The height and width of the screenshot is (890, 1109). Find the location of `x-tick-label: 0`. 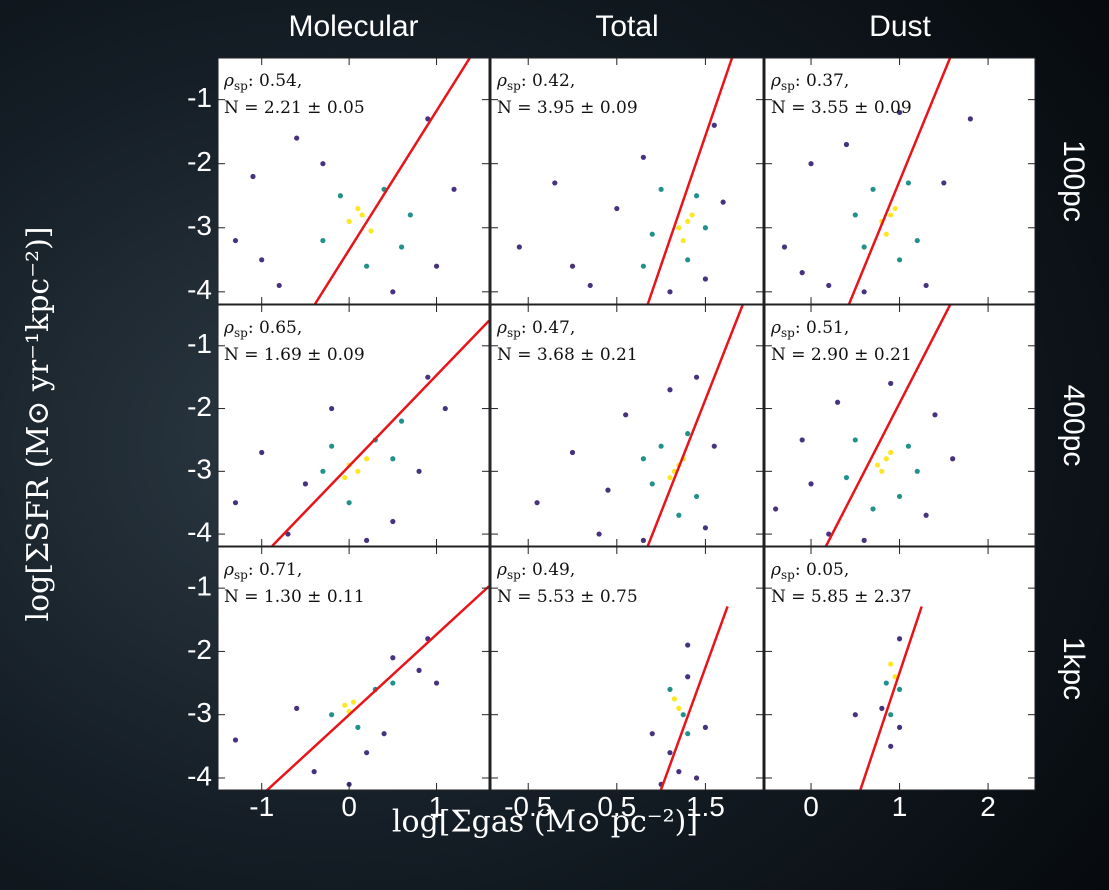

x-tick-label: 0 is located at coordinates (811, 806).